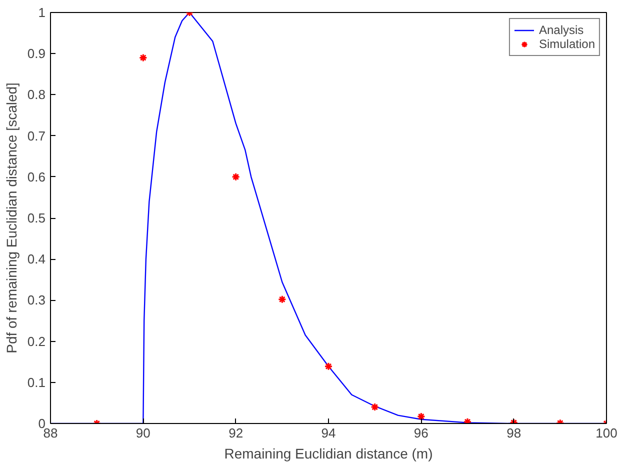 The width and height of the screenshot is (618, 464). Describe the element at coordinates (36, 218) in the screenshot. I see `y-tick-label: 0.5` at that location.